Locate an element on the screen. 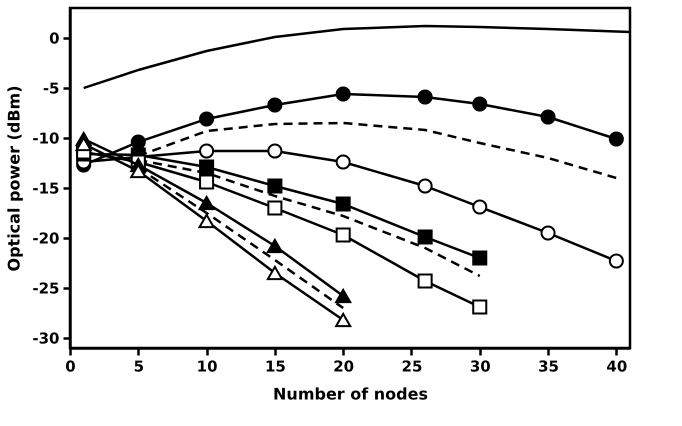  x-tick-label: 20 is located at coordinates (343, 367).